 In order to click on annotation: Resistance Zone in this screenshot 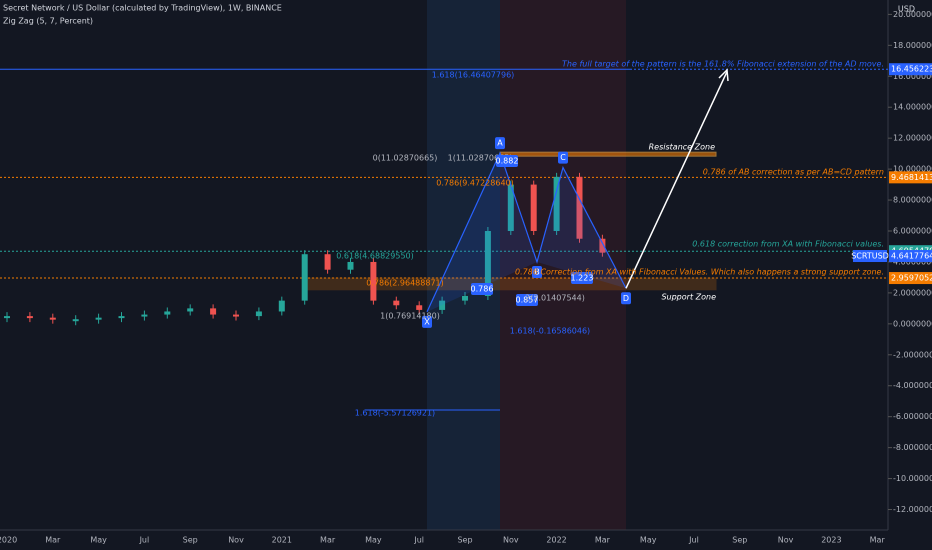, I will do `click(682, 147)`.